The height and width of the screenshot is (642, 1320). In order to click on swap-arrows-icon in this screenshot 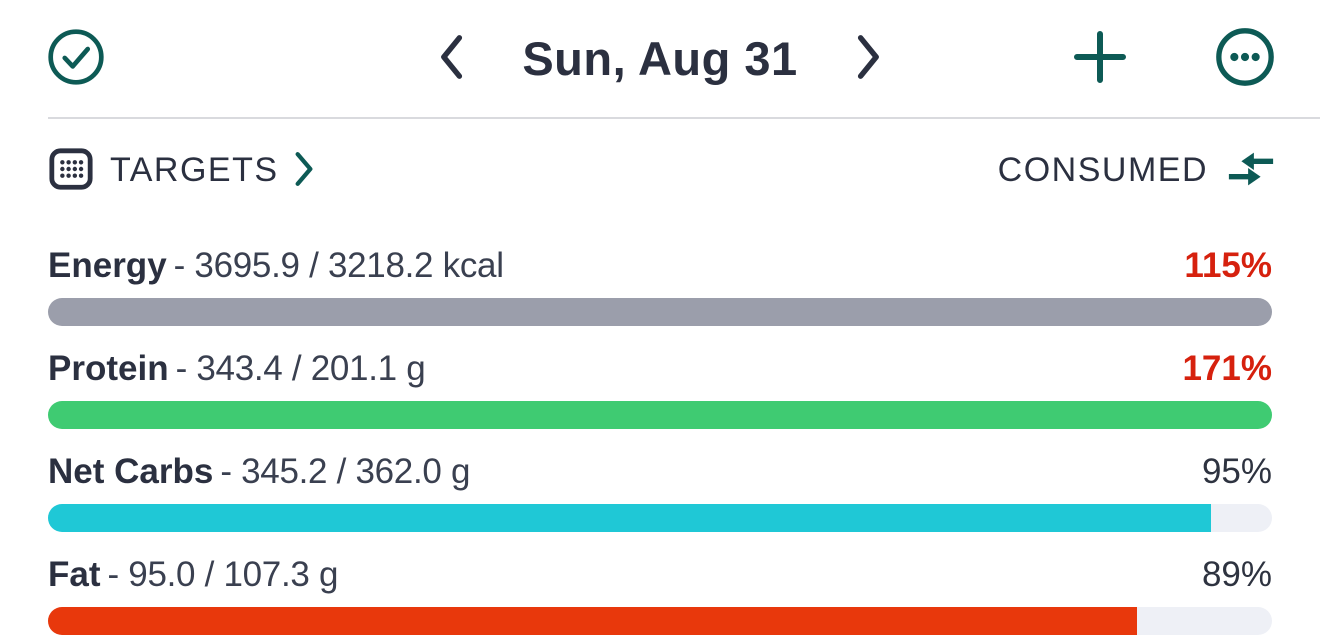, I will do `click(1251, 170)`.